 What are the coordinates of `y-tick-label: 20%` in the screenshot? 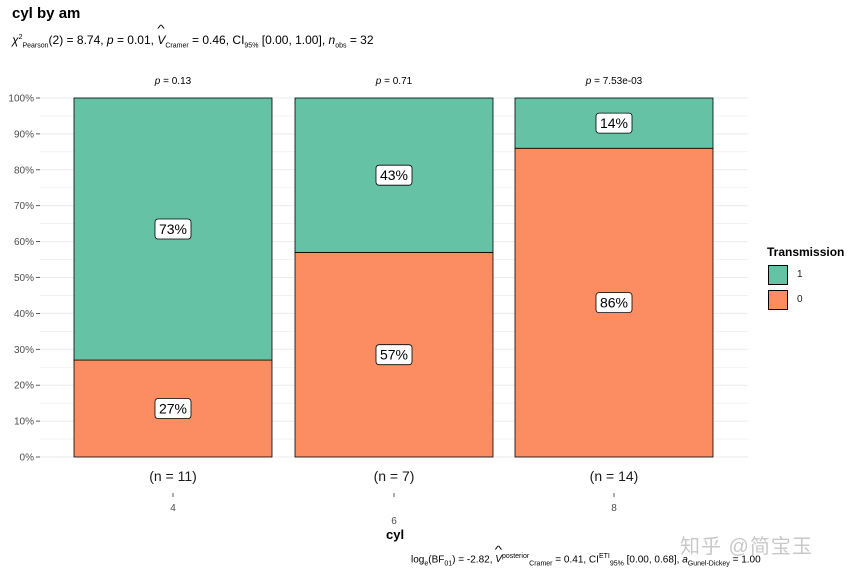 It's located at (24, 386).